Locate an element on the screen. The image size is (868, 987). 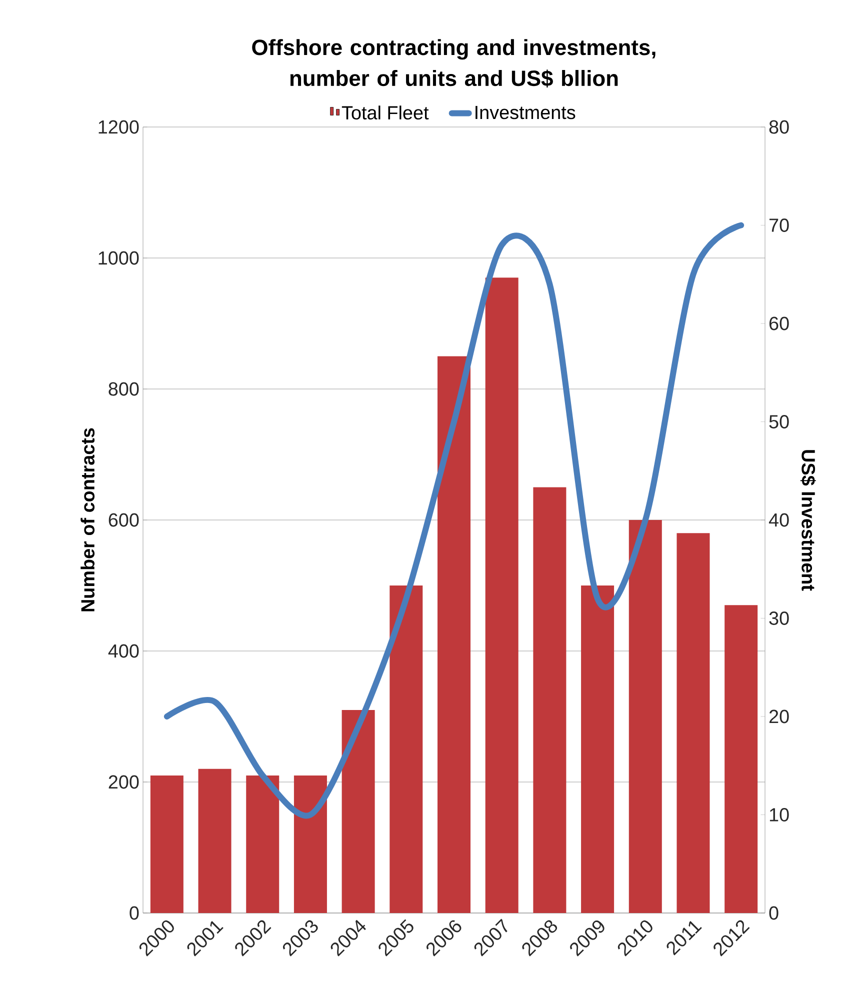
y-axis-title: Number of contracts is located at coordinates (87, 520).